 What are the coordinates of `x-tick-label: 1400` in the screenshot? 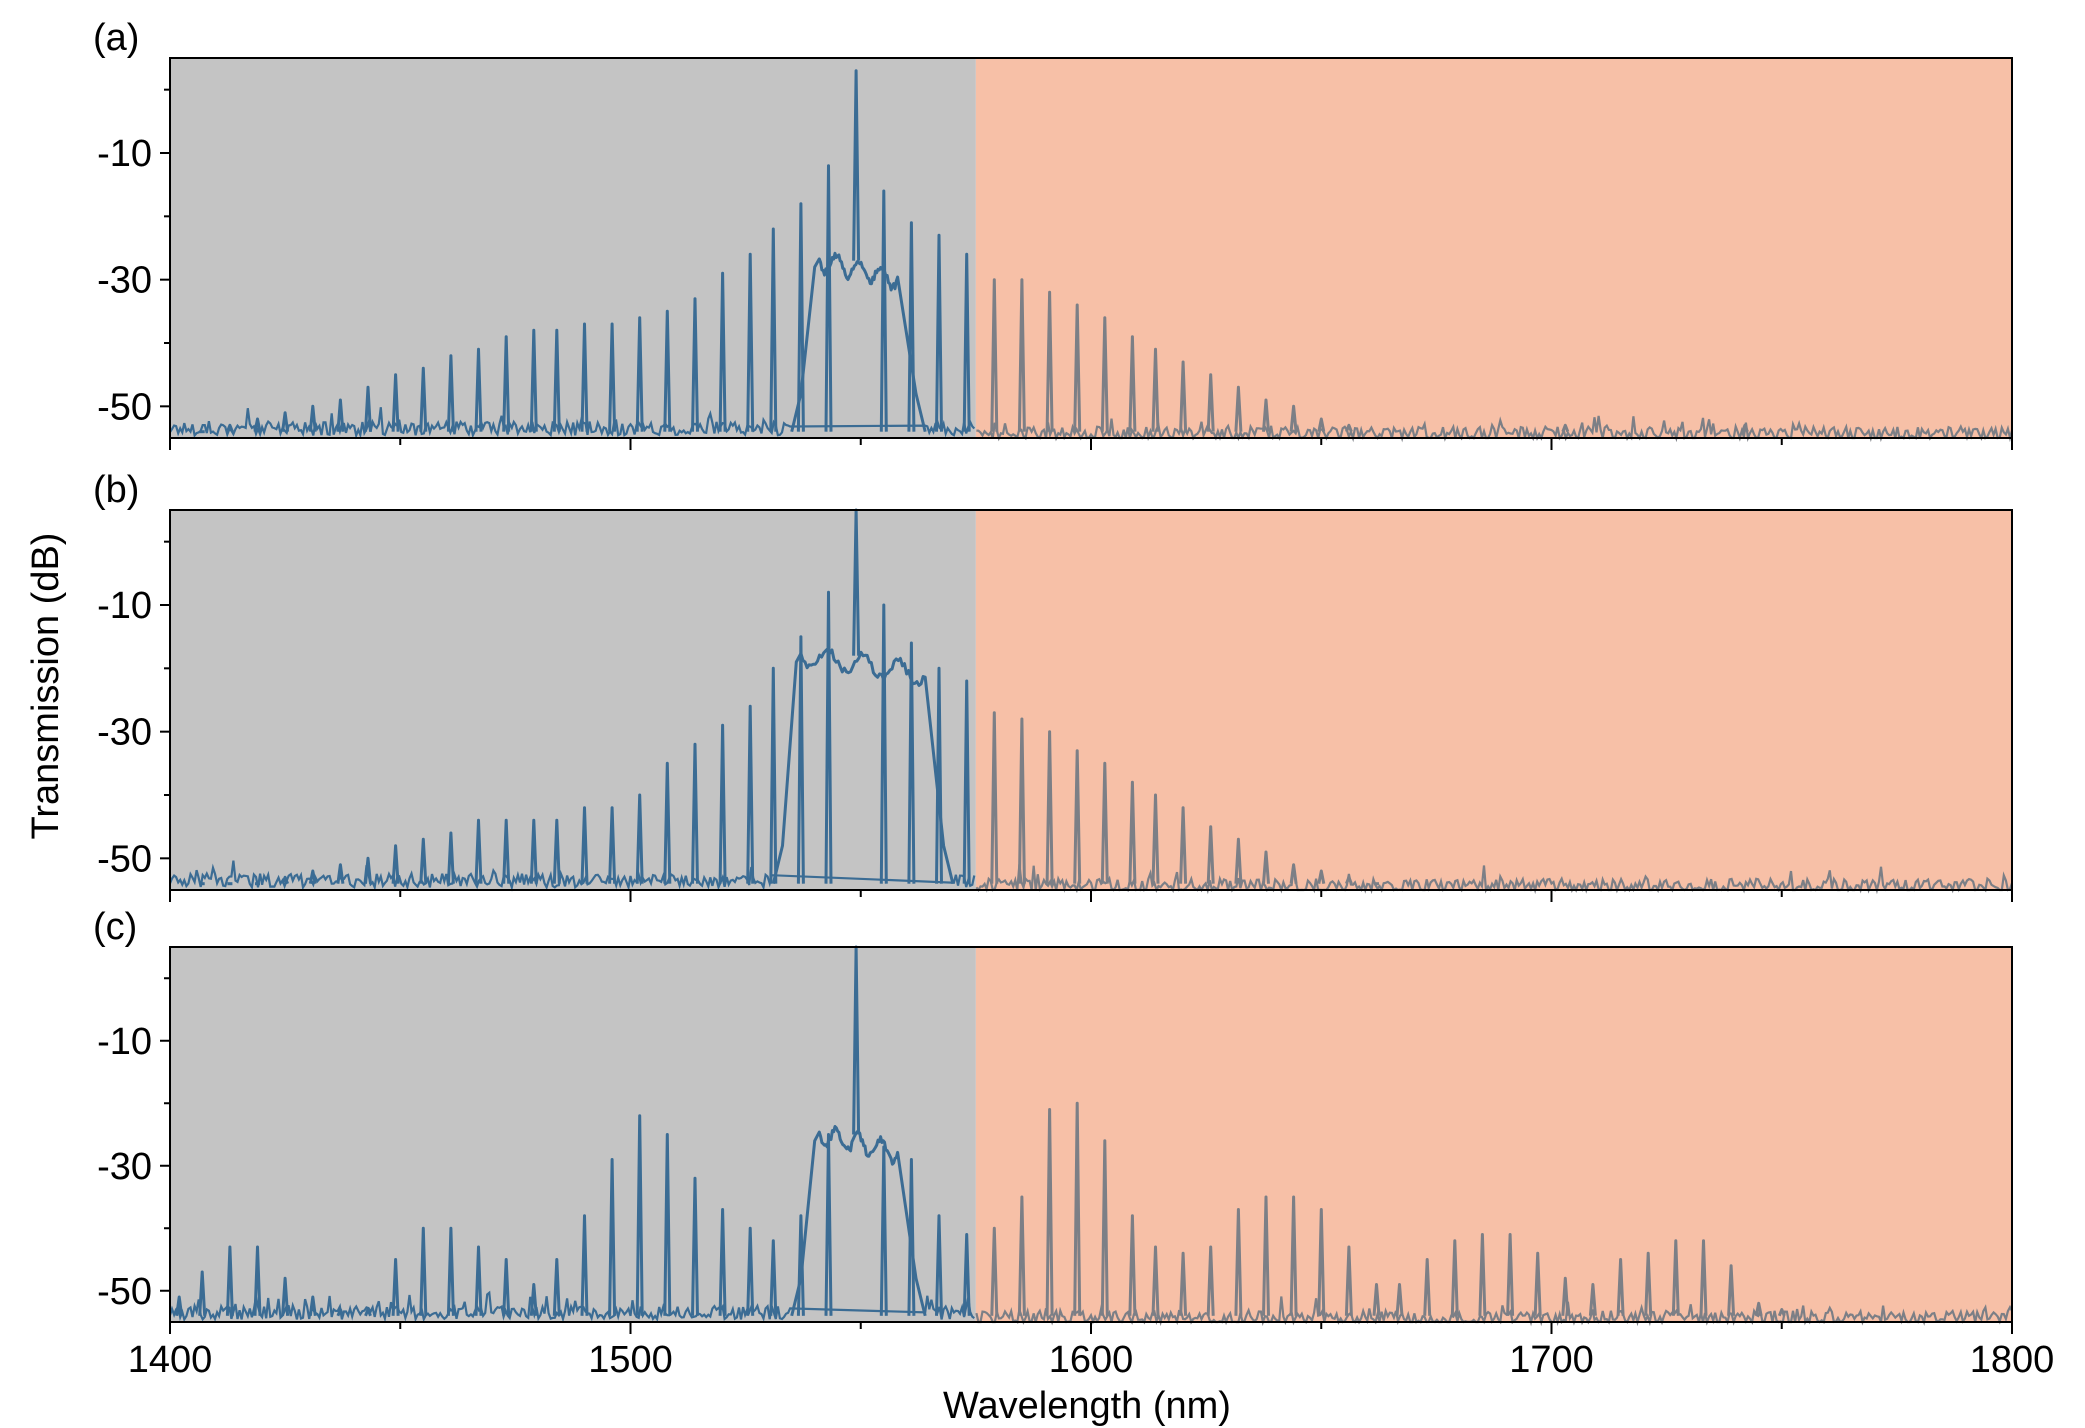 It's located at (170, 1360).